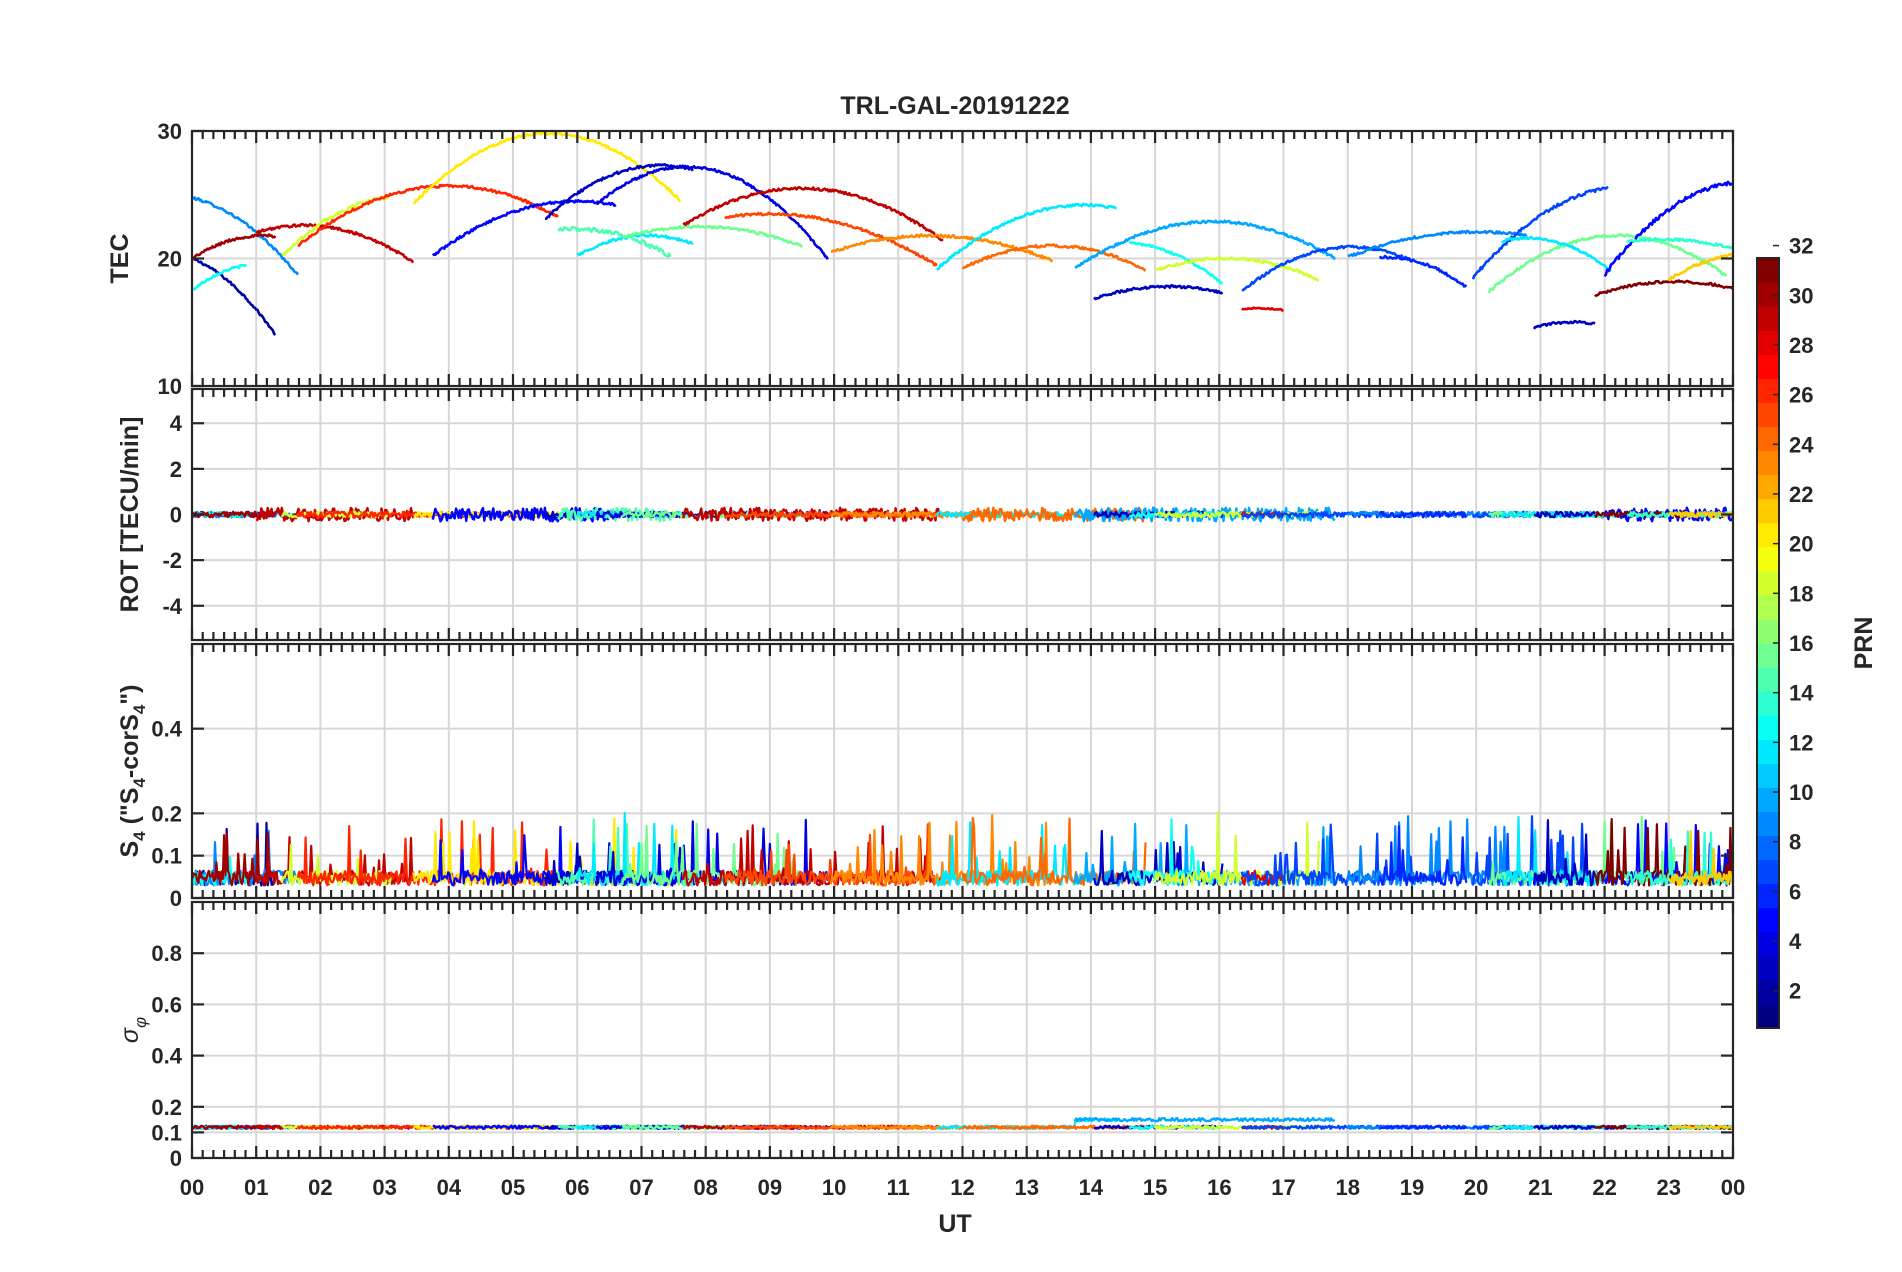 The image size is (1902, 1272). What do you see at coordinates (1801, 494) in the screenshot?
I see `colorbar-tick-label: 22` at bounding box center [1801, 494].